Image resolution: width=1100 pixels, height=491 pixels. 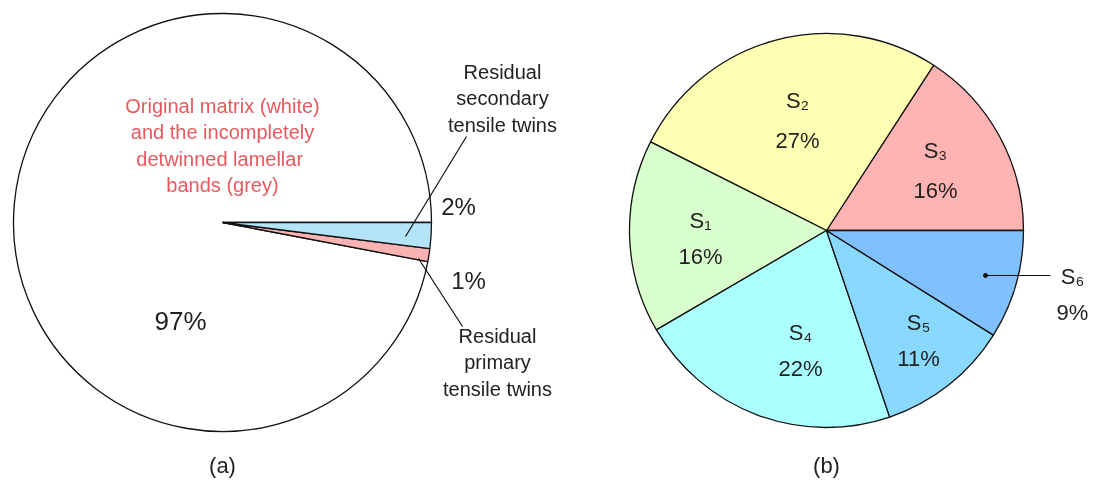 What do you see at coordinates (497, 362) in the screenshot?
I see `slice-label: Residual primary tensile twins` at bounding box center [497, 362].